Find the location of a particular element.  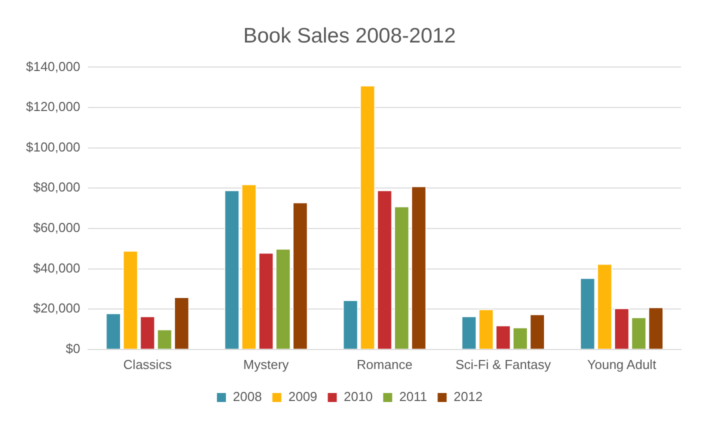

x-tick-label: Romance is located at coordinates (384, 364).